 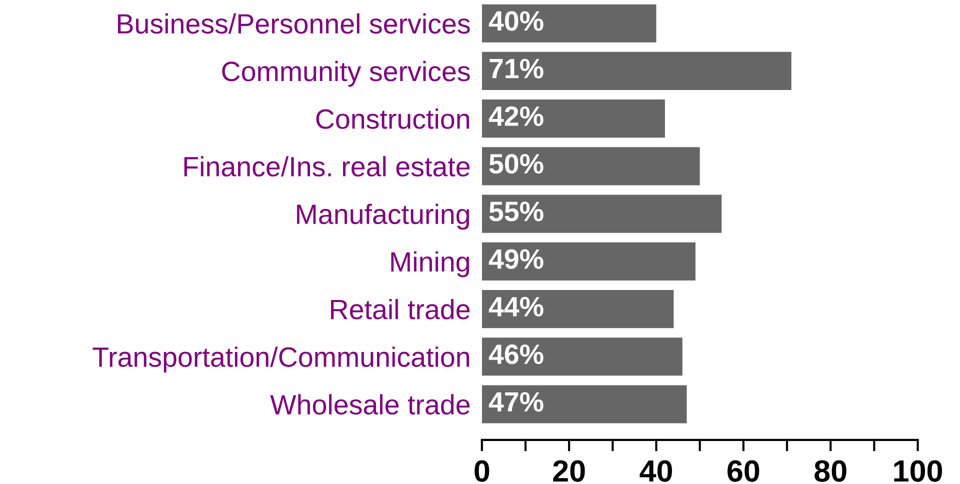 What do you see at coordinates (656, 471) in the screenshot?
I see `x-tick-label: 40` at bounding box center [656, 471].